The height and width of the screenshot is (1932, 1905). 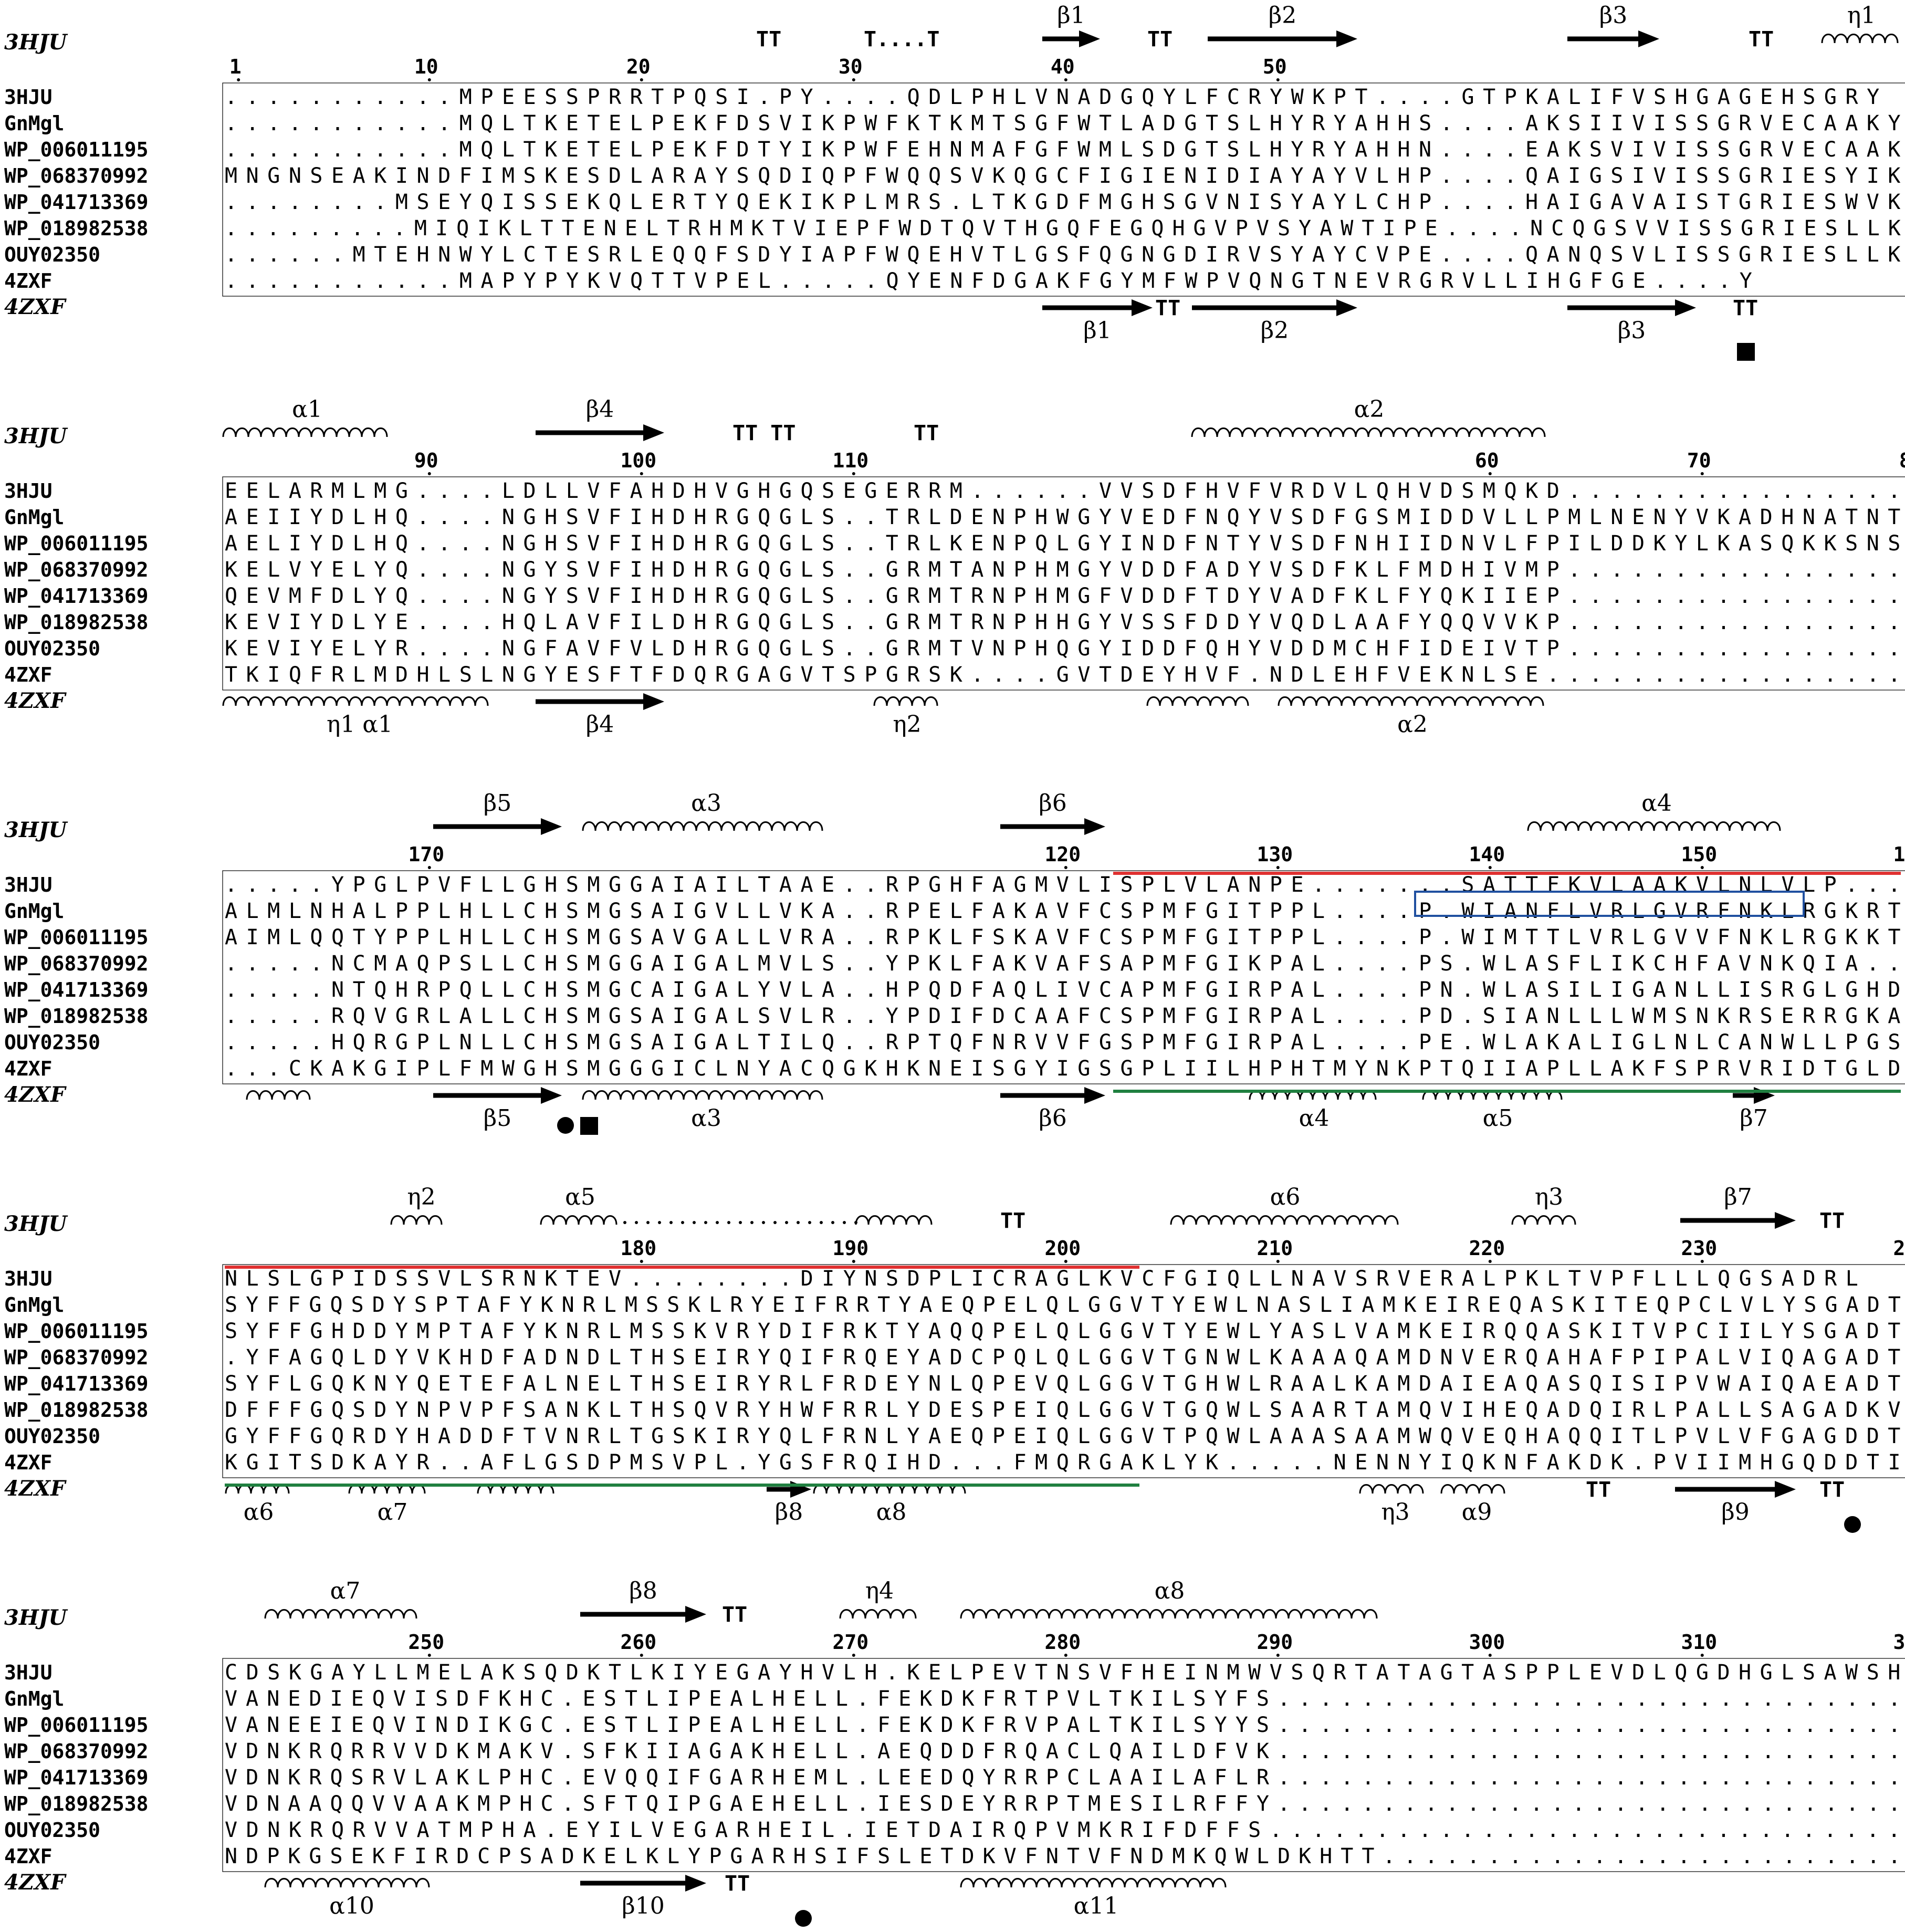 I want to click on block4-3hju-ss-6-helix, so click(x=1544, y=1220).